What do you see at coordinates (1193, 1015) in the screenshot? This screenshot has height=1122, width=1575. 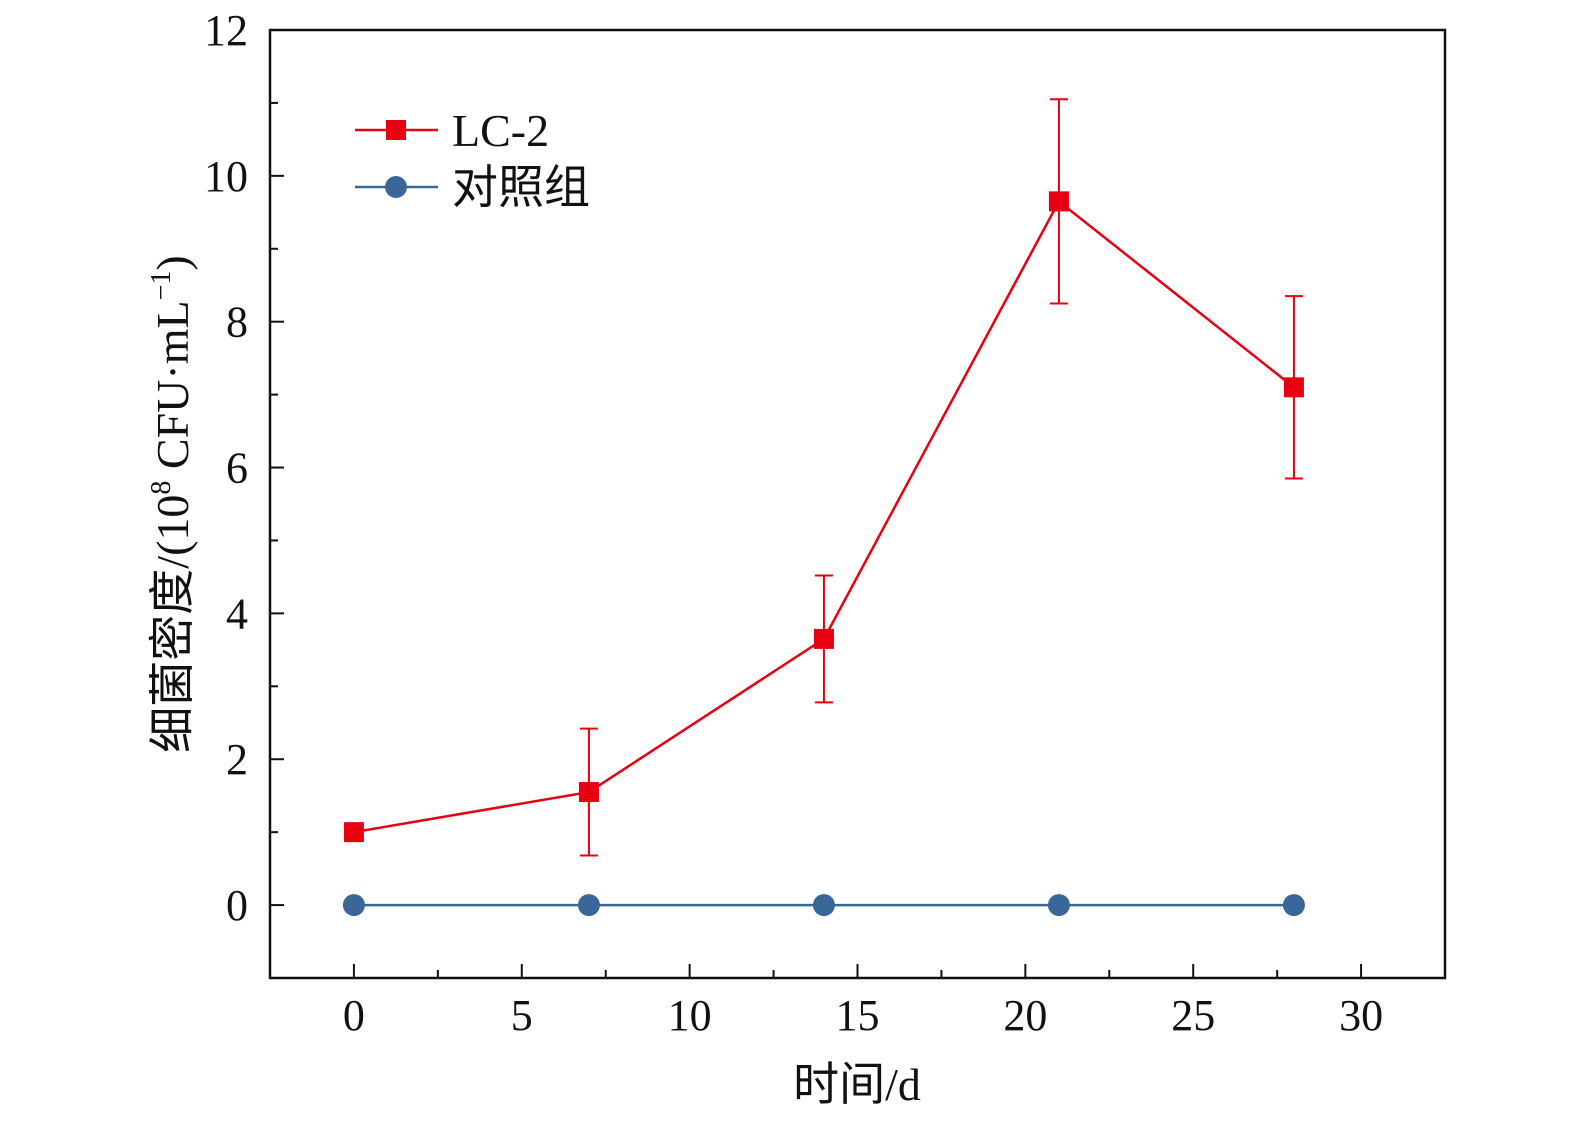 I see `x-tick-label: 25` at bounding box center [1193, 1015].